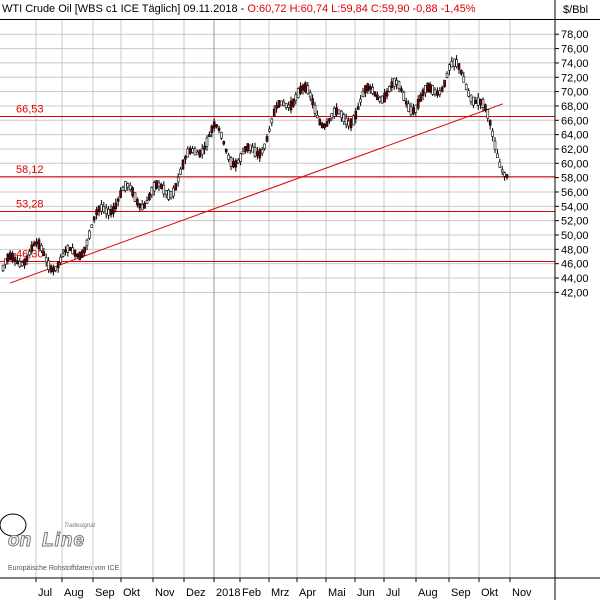 This screenshot has height=600, width=600. Describe the element at coordinates (74, 593) in the screenshot. I see `x-tick-label: Aug` at that location.